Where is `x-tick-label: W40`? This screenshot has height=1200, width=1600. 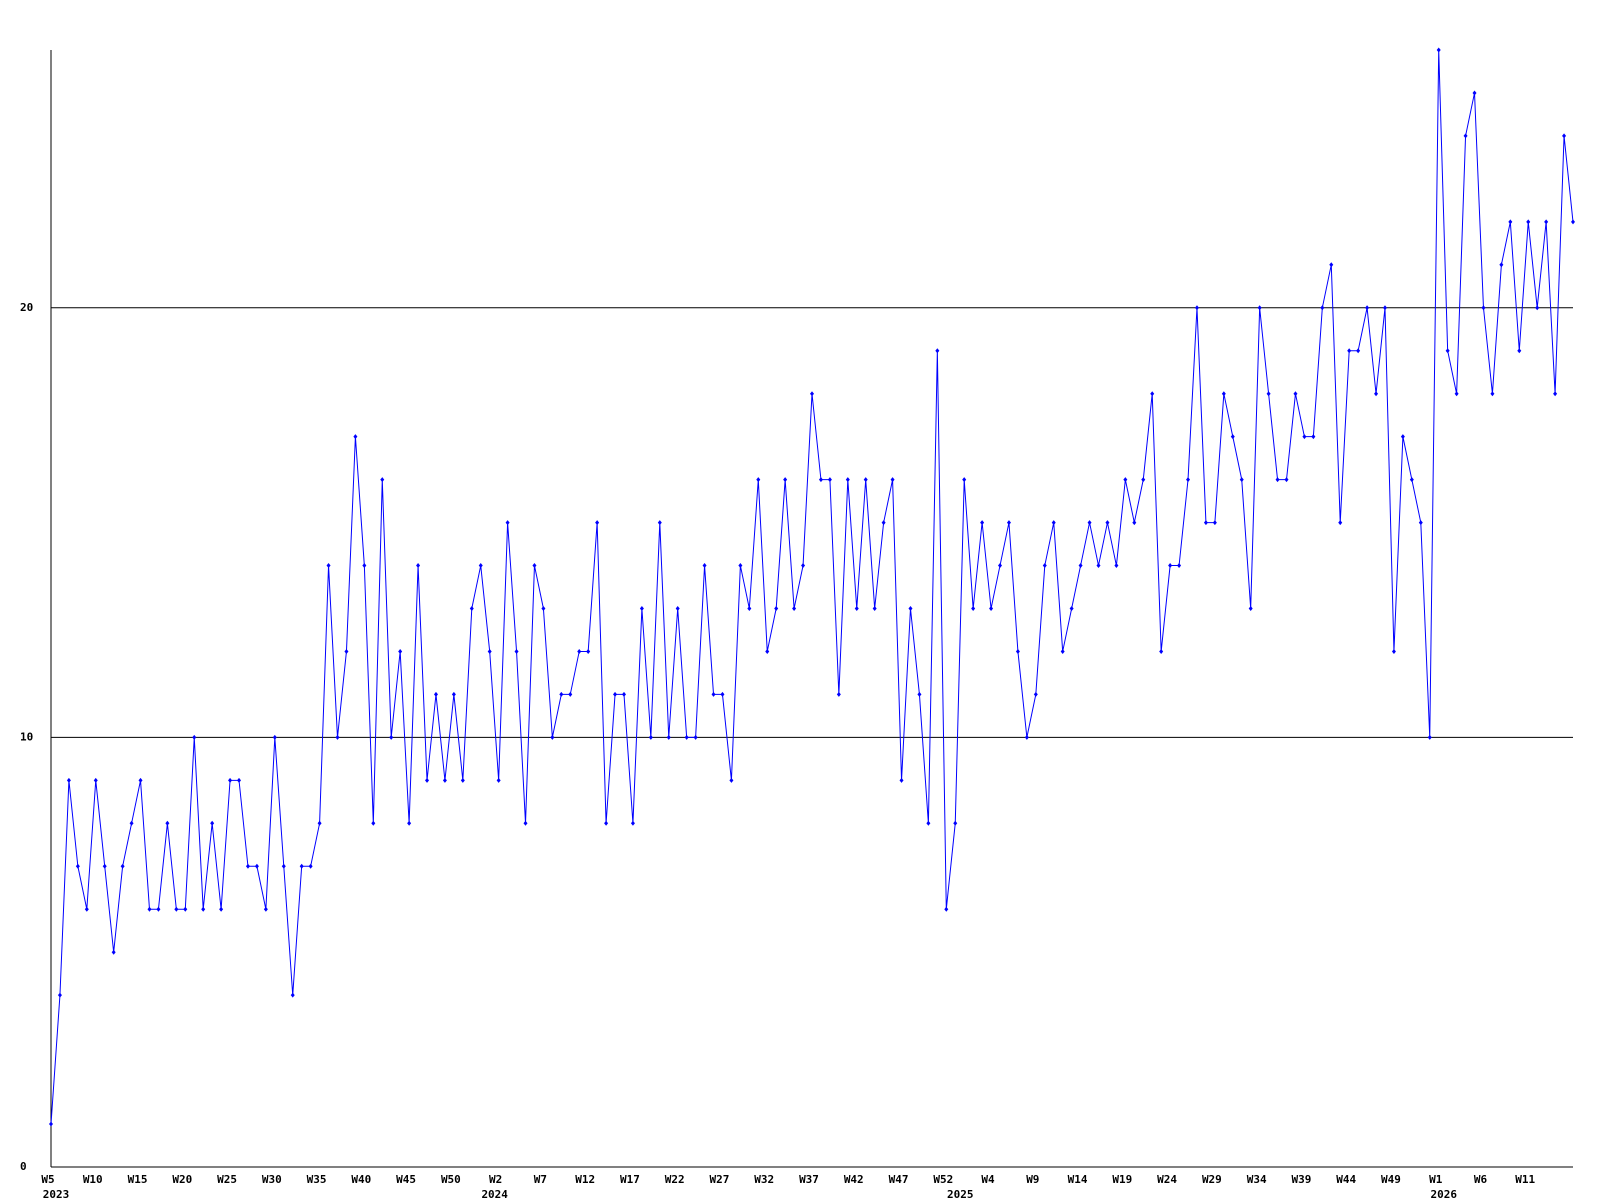 x-tick-label: W40 is located at coordinates (361, 1179).